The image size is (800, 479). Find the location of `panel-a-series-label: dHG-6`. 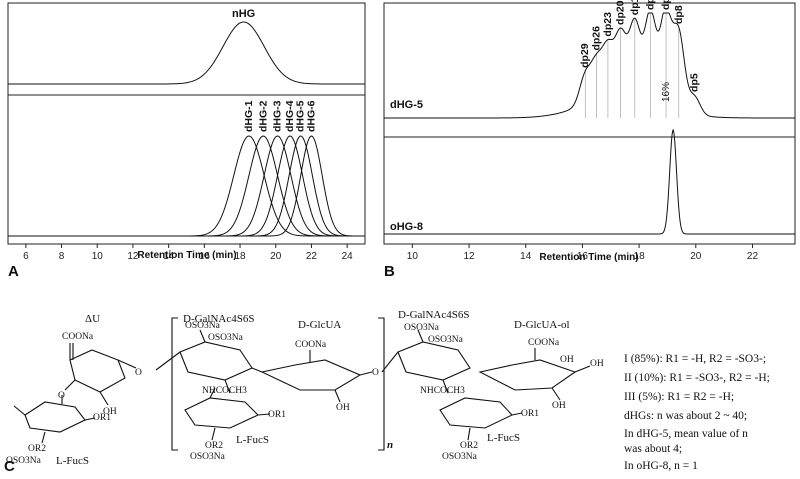

panel-a-series-label: dHG-6 is located at coordinates (311, 116).